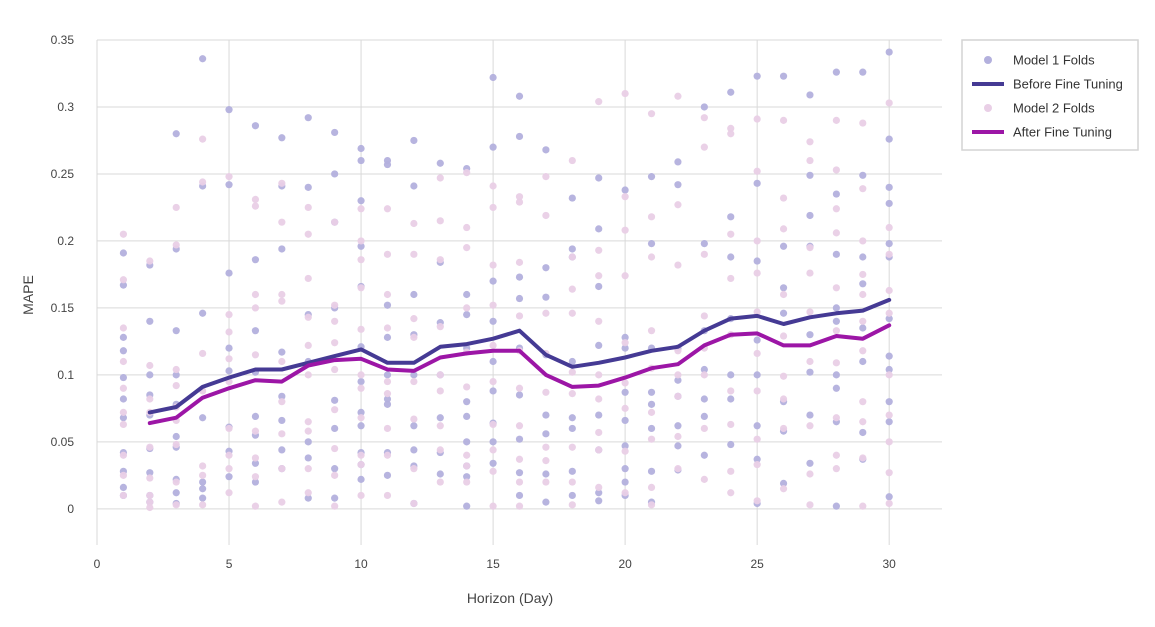  I want to click on line-after-fine-tuning, so click(519, 374).